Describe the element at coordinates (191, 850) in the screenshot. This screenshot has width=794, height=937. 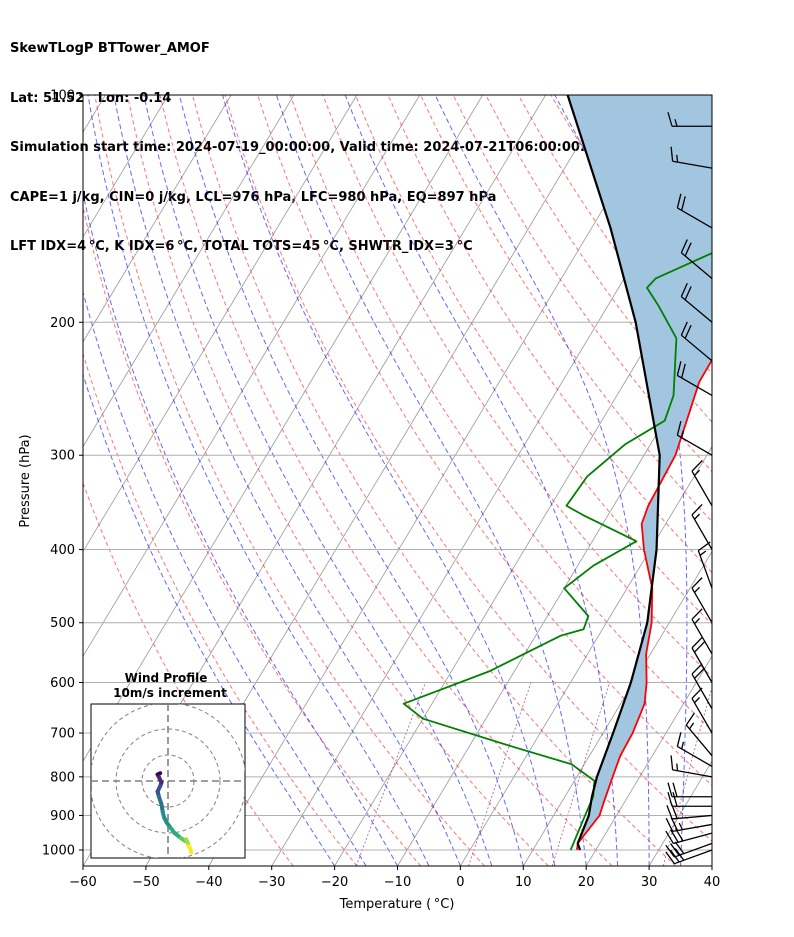
I see `hodograph-segment` at that location.